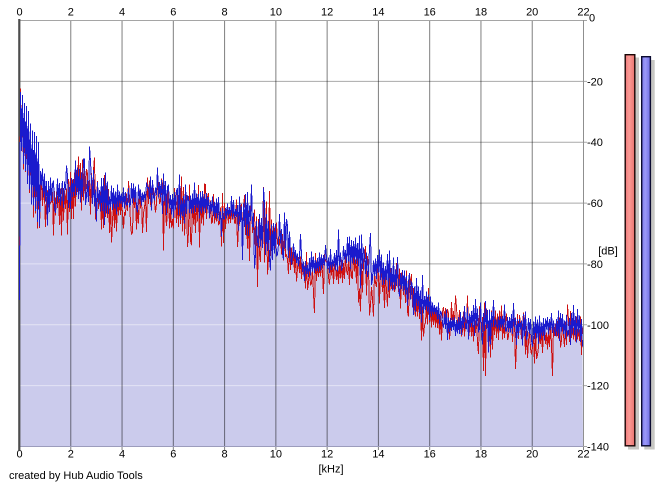 The height and width of the screenshot is (492, 665). What do you see at coordinates (598, 387) in the screenshot?
I see `svg-text: -120` at bounding box center [598, 387].